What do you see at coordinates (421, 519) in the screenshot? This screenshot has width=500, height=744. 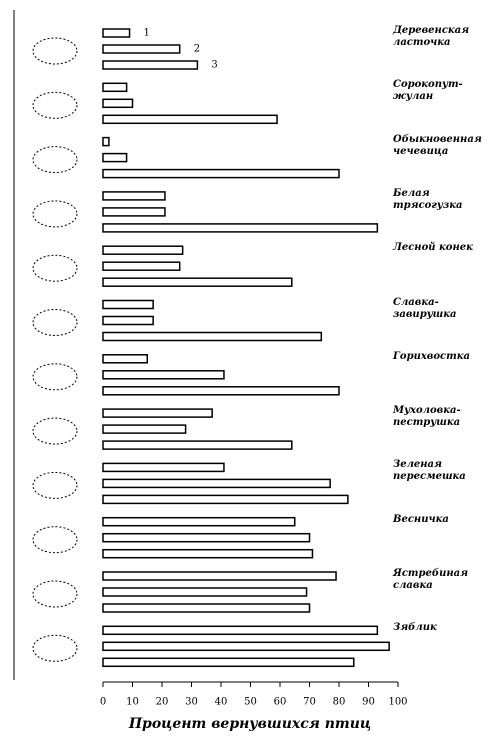 I see `species-label: Весничка` at bounding box center [421, 519].